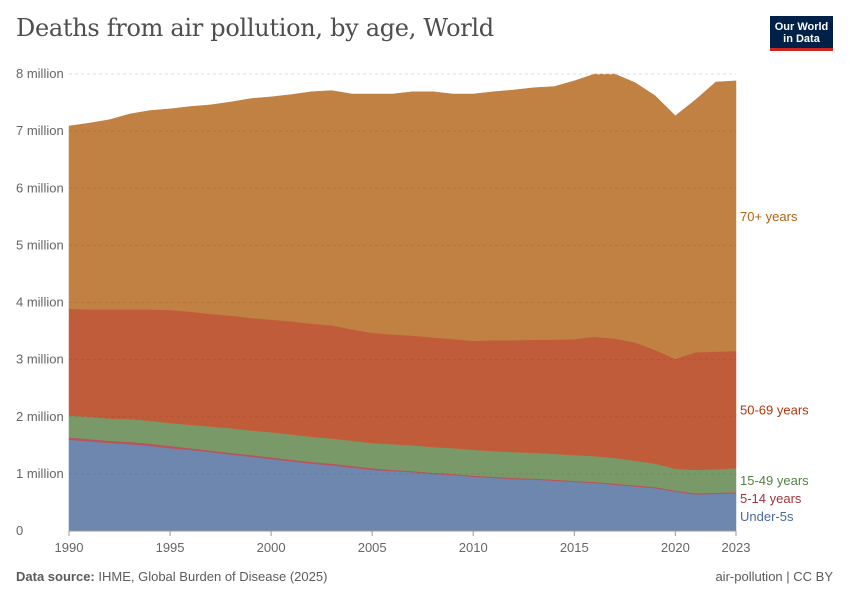 The width and height of the screenshot is (850, 600). What do you see at coordinates (774, 410) in the screenshot?
I see `series-label: 50-69 years` at bounding box center [774, 410].